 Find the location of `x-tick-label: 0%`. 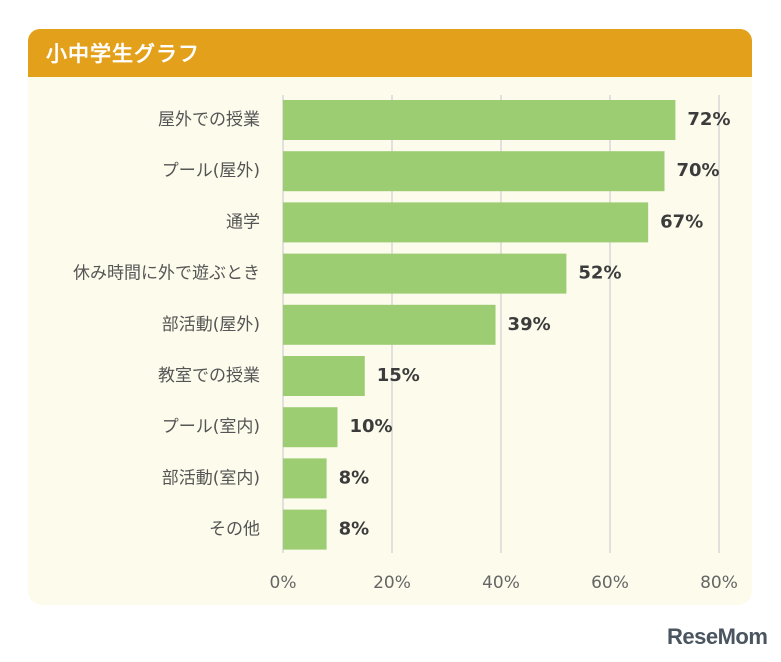

x-tick-label: 0% is located at coordinates (283, 583).